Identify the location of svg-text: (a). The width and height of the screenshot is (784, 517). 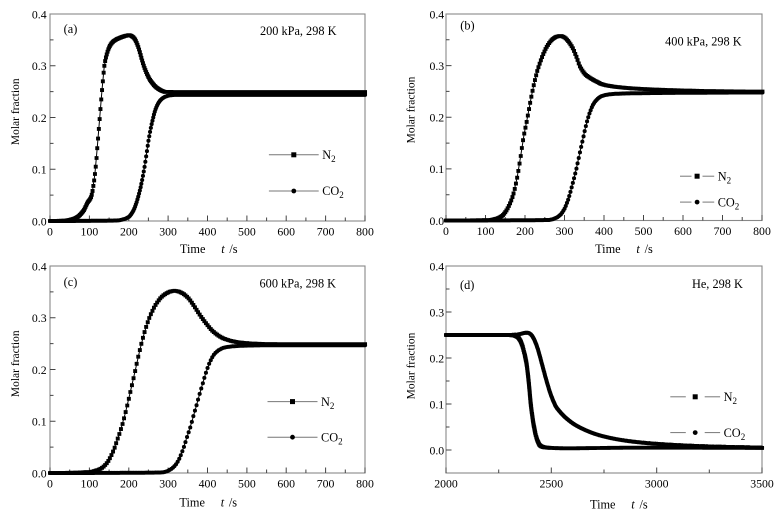
(71, 29).